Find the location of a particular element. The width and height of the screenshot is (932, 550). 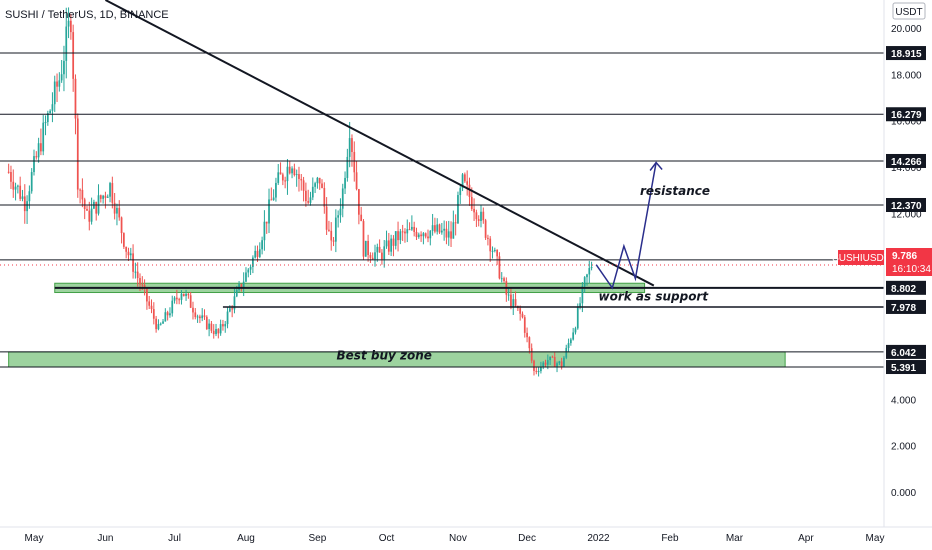

x-tick-label-9: Feb is located at coordinates (670, 538).